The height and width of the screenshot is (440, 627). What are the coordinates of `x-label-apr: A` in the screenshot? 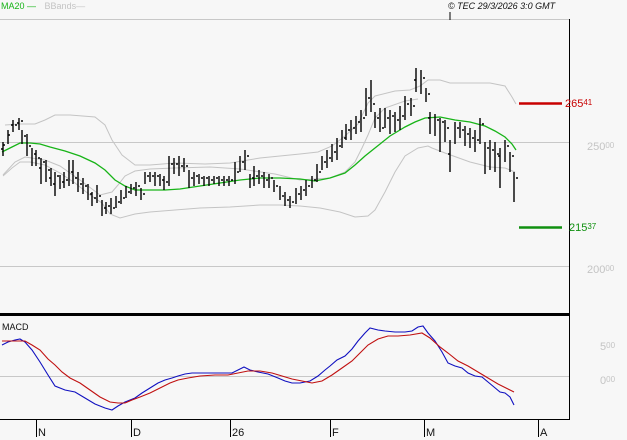 It's located at (544, 433).